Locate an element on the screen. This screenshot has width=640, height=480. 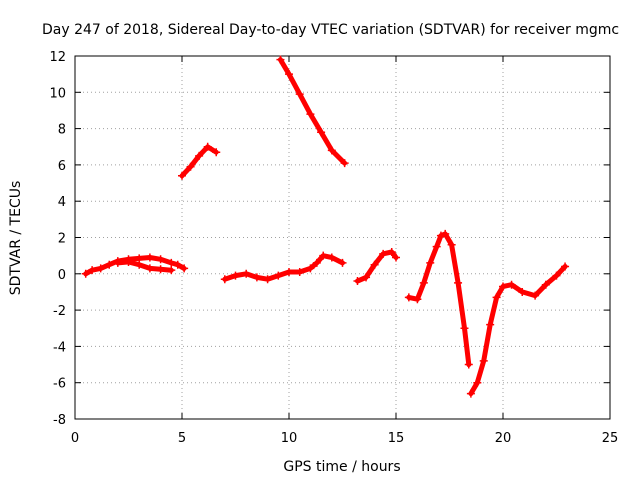
y-tick-label: 12 is located at coordinates (57, 57).